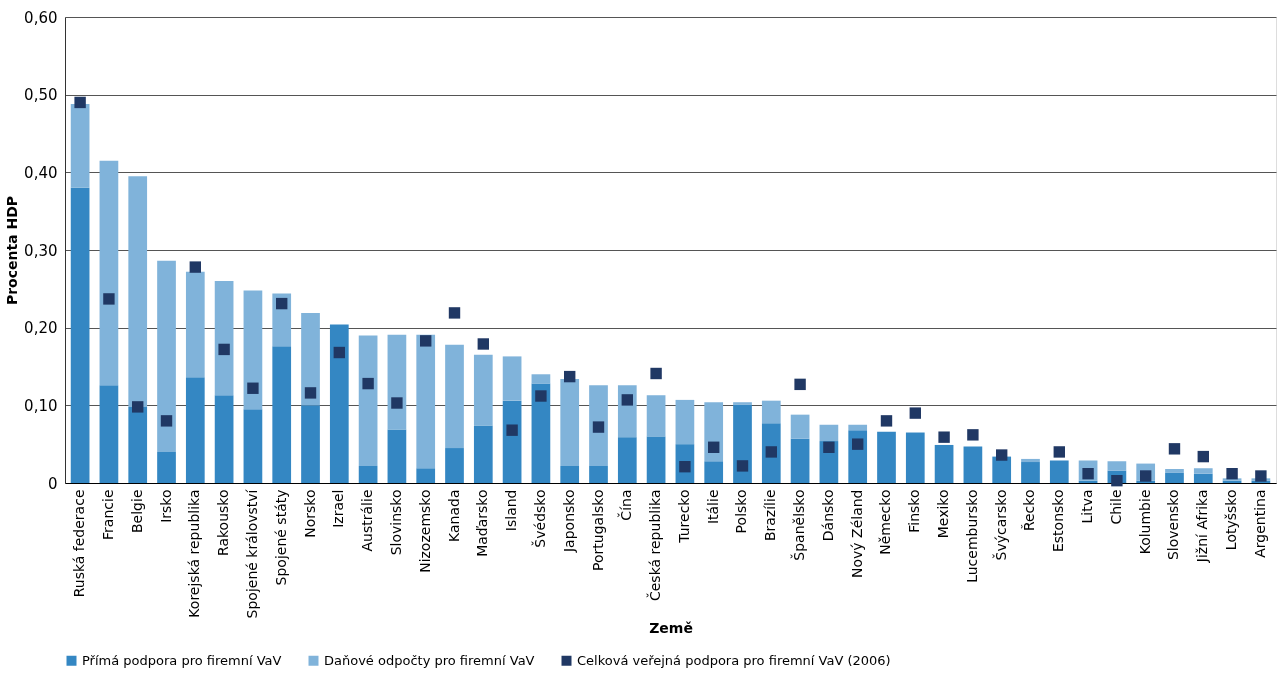 This screenshot has height=673, width=1284. Describe the element at coordinates (1144, 522) in the screenshot. I see `x-tick-label: Kolumbie` at that location.